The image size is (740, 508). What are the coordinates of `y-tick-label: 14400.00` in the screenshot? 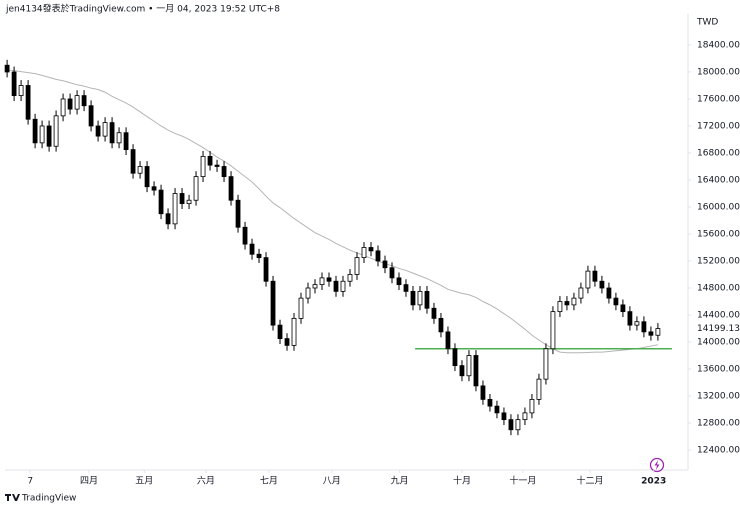 It's located at (718, 316).